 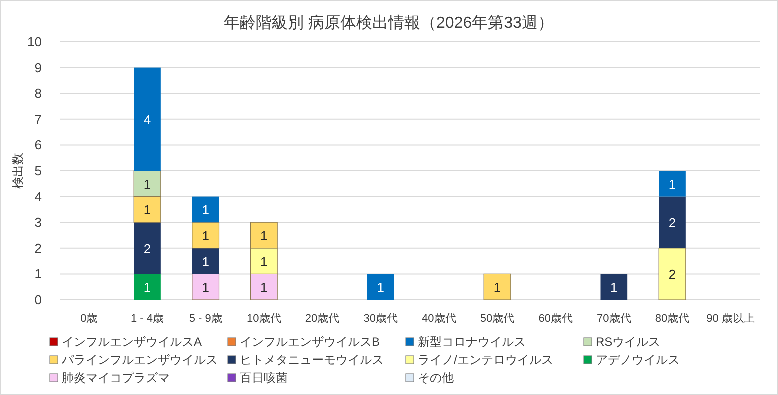 I want to click on y-tick-label: 8, so click(x=38, y=94).